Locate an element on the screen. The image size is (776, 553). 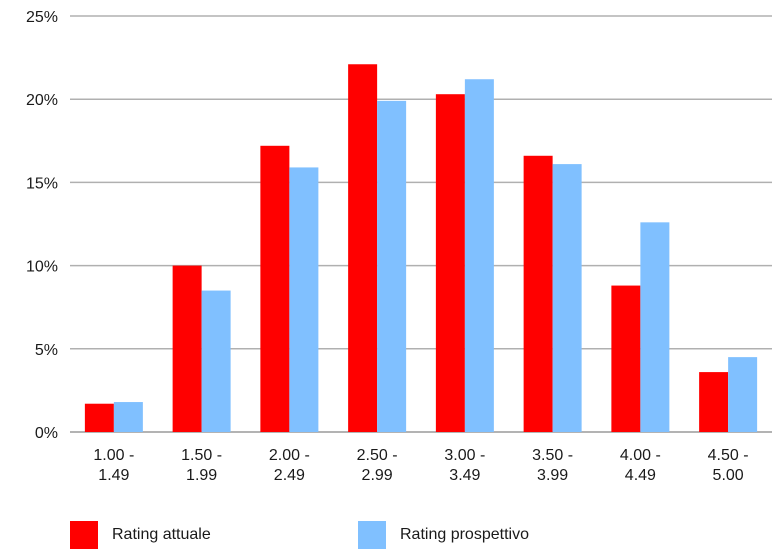
x-tick-label: 4.49 is located at coordinates (640, 475).